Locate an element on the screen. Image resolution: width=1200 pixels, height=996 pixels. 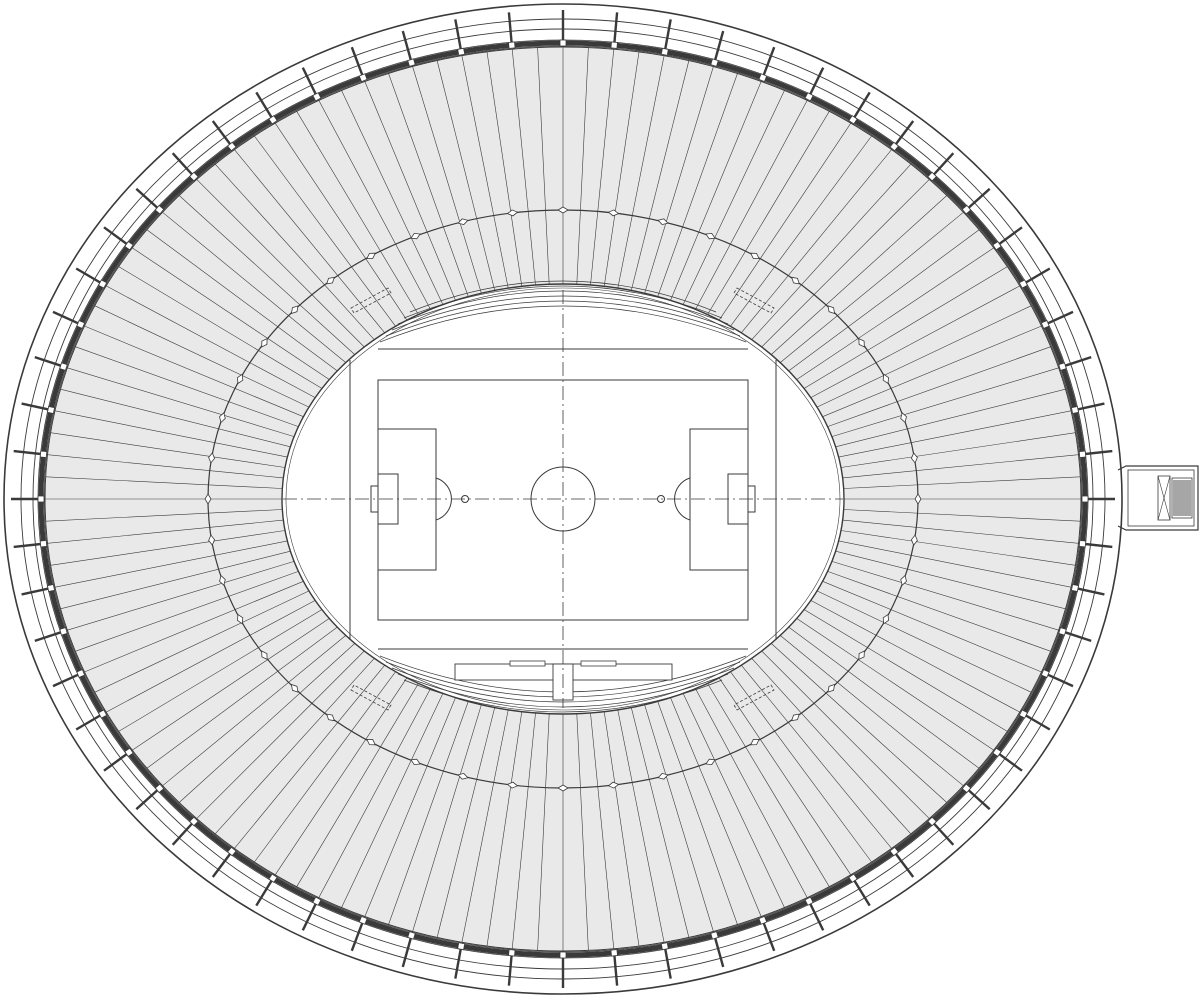
right-goal is located at coordinates (751, 499).